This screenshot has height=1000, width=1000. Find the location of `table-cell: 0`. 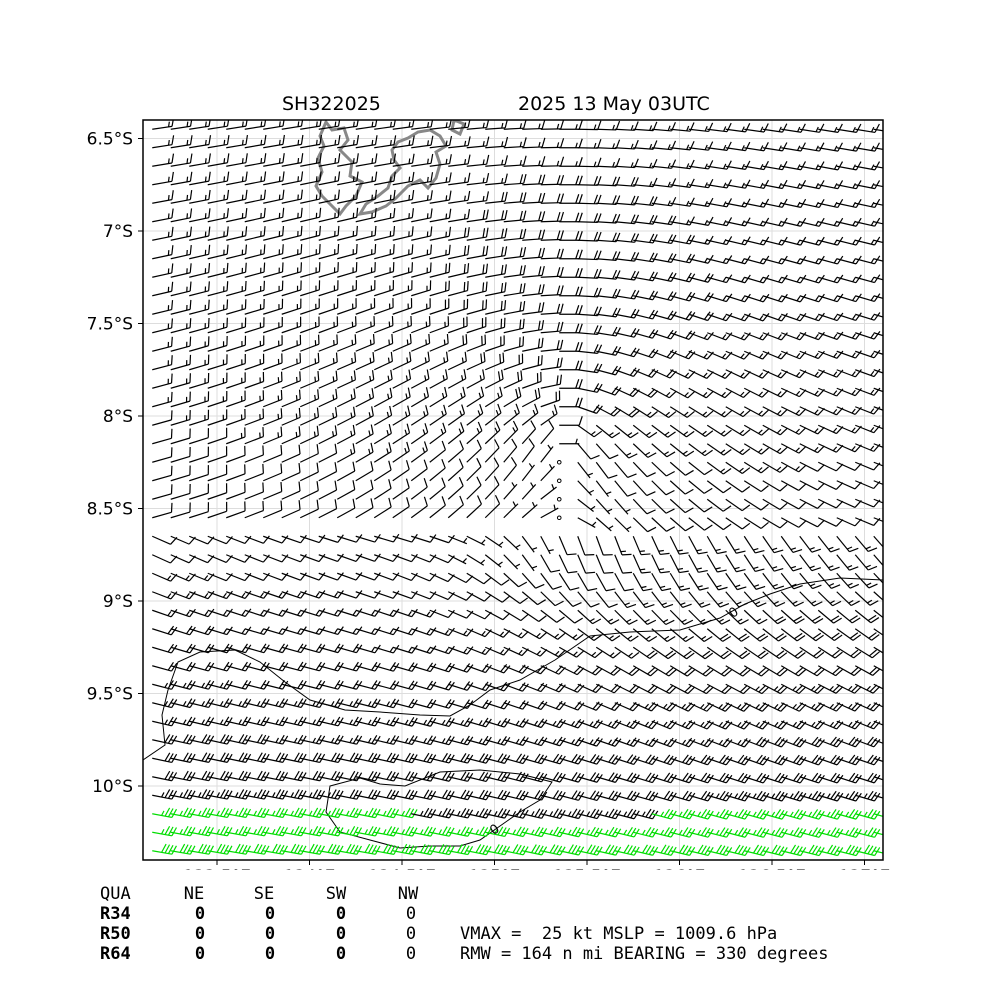

table-cell: 0 is located at coordinates (270, 954).